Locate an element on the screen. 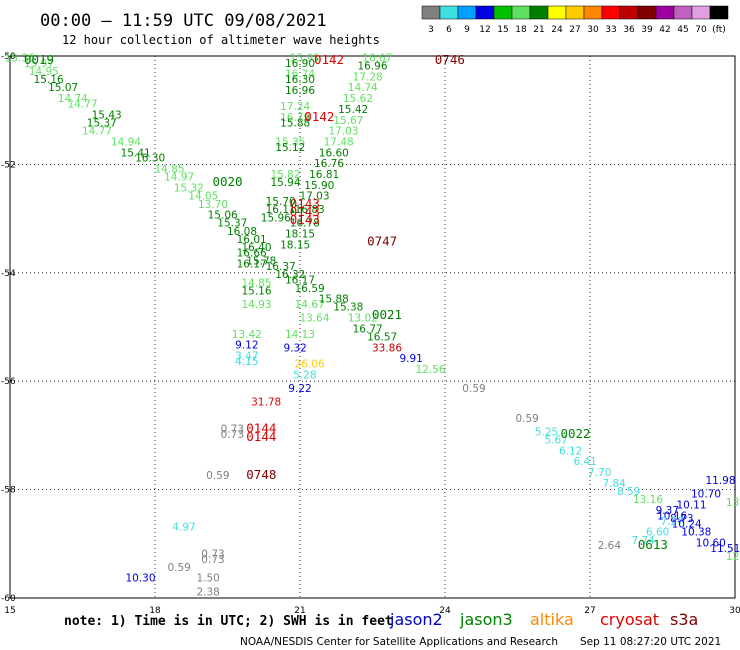 Image resolution: width=740 pixels, height=650 pixels. wave-height-label: 16.67 is located at coordinates (377, 58).